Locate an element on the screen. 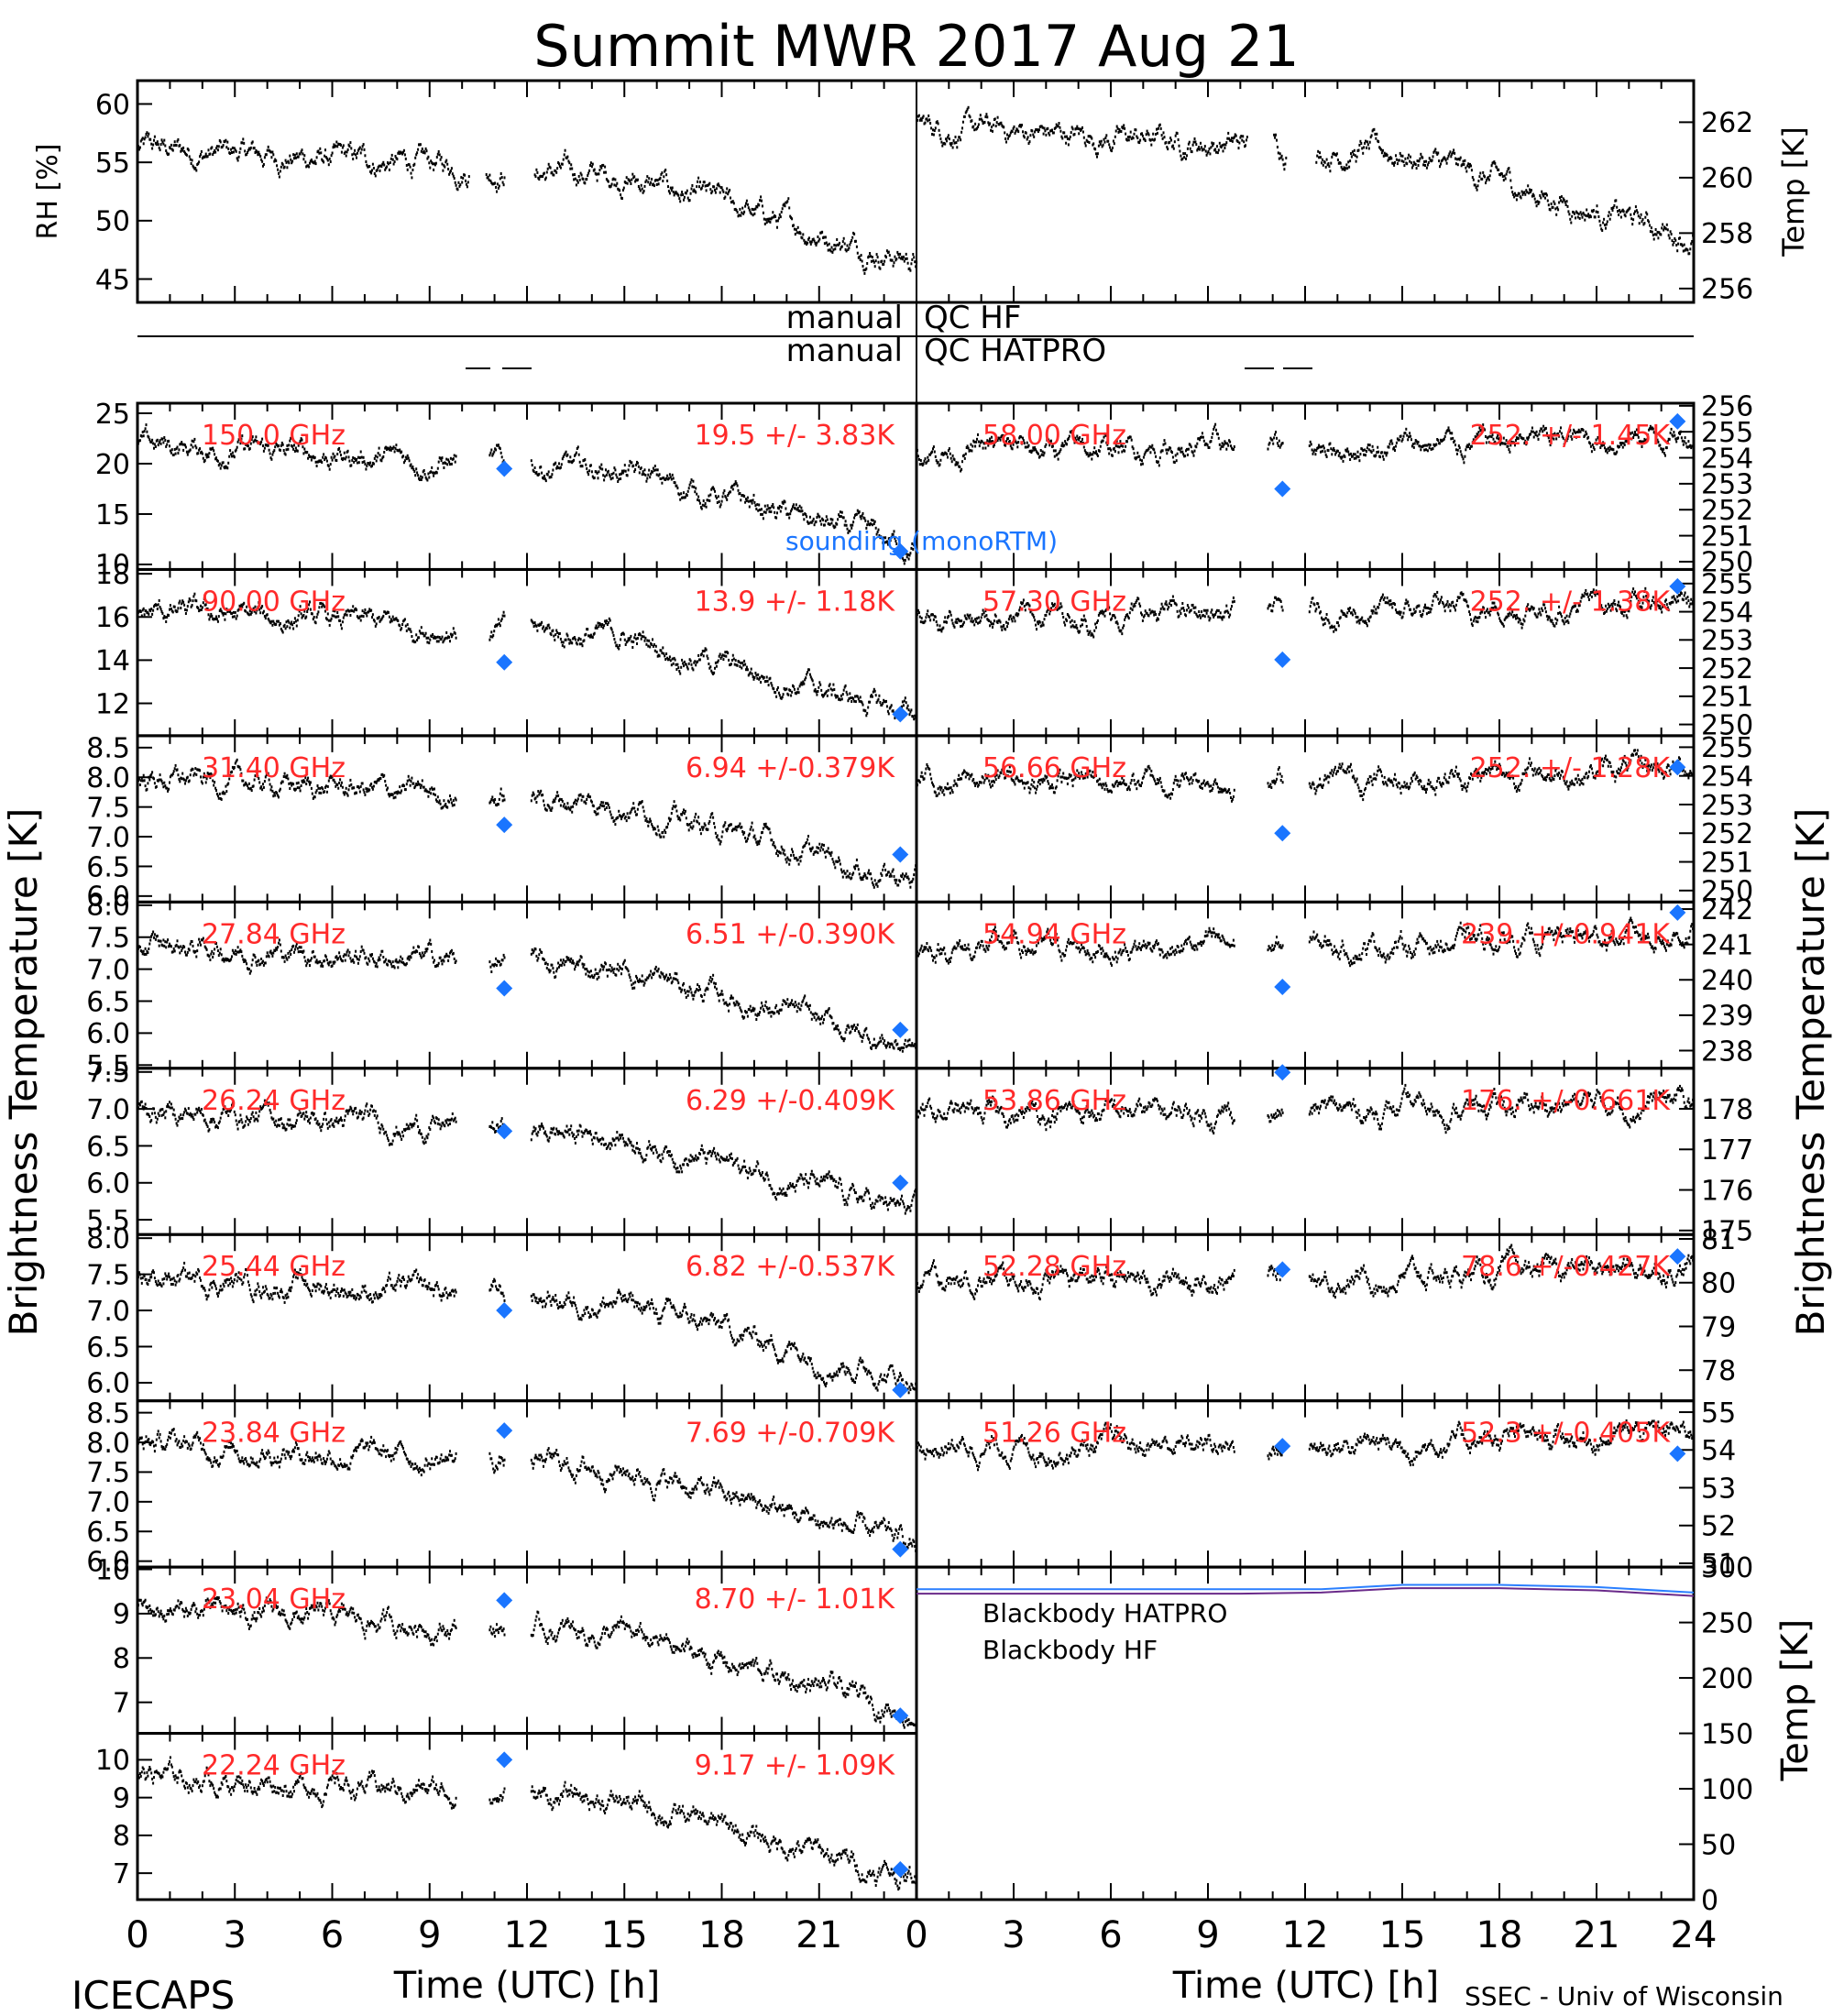  left-panel-7-axis-ytick-label: 9 is located at coordinates (121, 1615).